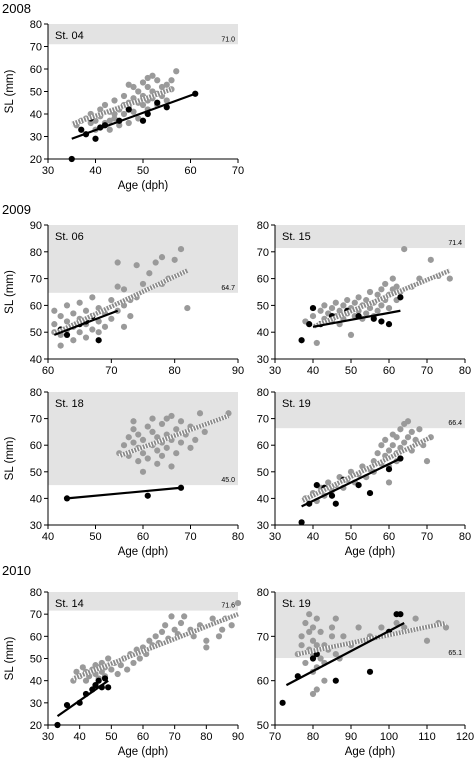 The width and height of the screenshot is (474, 758). I want to click on y-tick-label: 40, so click(263, 499).